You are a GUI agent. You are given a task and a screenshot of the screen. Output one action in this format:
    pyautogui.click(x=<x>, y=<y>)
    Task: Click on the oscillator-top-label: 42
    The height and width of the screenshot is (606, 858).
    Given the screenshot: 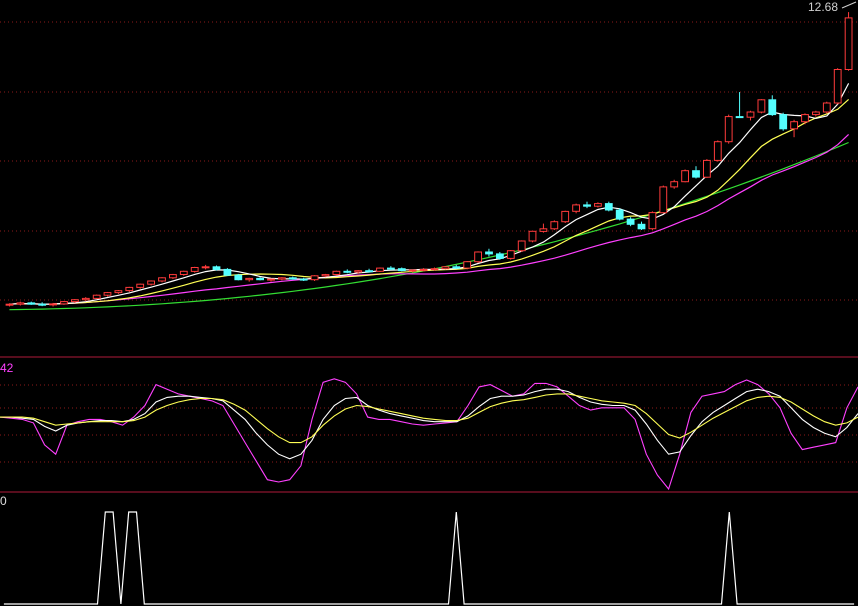 What is the action you would take?
    pyautogui.click(x=7, y=368)
    